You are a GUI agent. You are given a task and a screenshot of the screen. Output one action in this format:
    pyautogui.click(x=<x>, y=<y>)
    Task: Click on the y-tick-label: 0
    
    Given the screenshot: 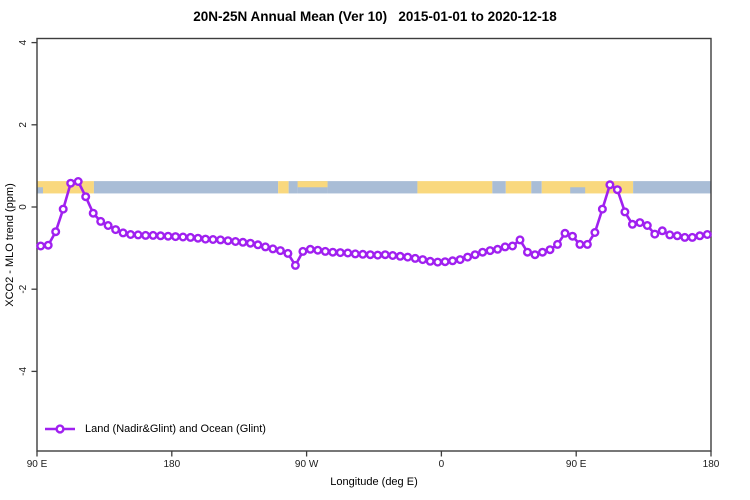 What is the action you would take?
    pyautogui.click(x=23, y=207)
    